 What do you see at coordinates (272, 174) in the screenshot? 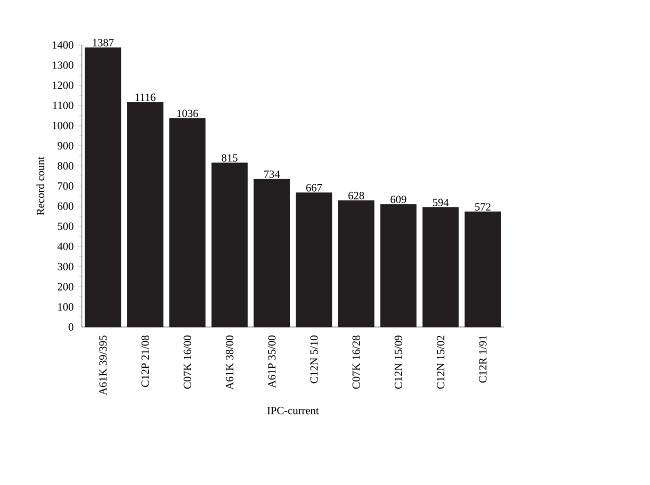
I see `data-label: 734` at bounding box center [272, 174].